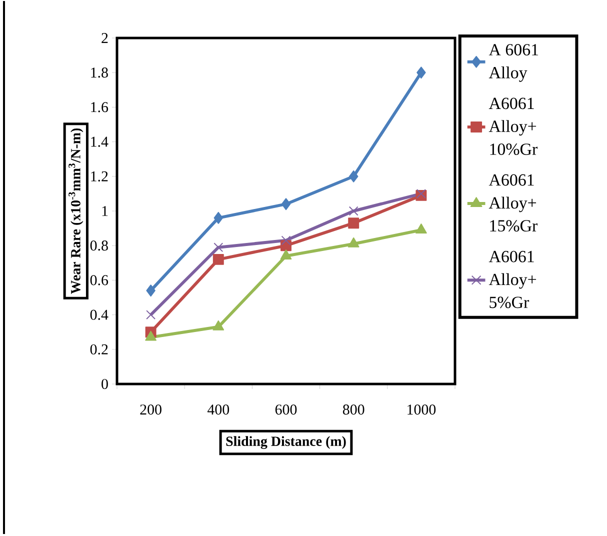 The height and width of the screenshot is (536, 607). I want to click on legend-label: A6061 Alloy+ 5%Gr, so click(512, 279).